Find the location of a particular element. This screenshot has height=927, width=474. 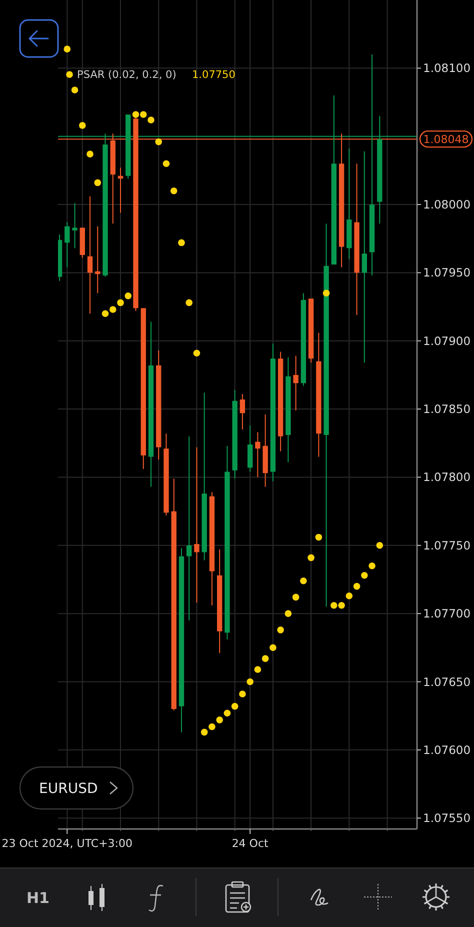

y-tick-label: 1.07850 is located at coordinates (447, 409).